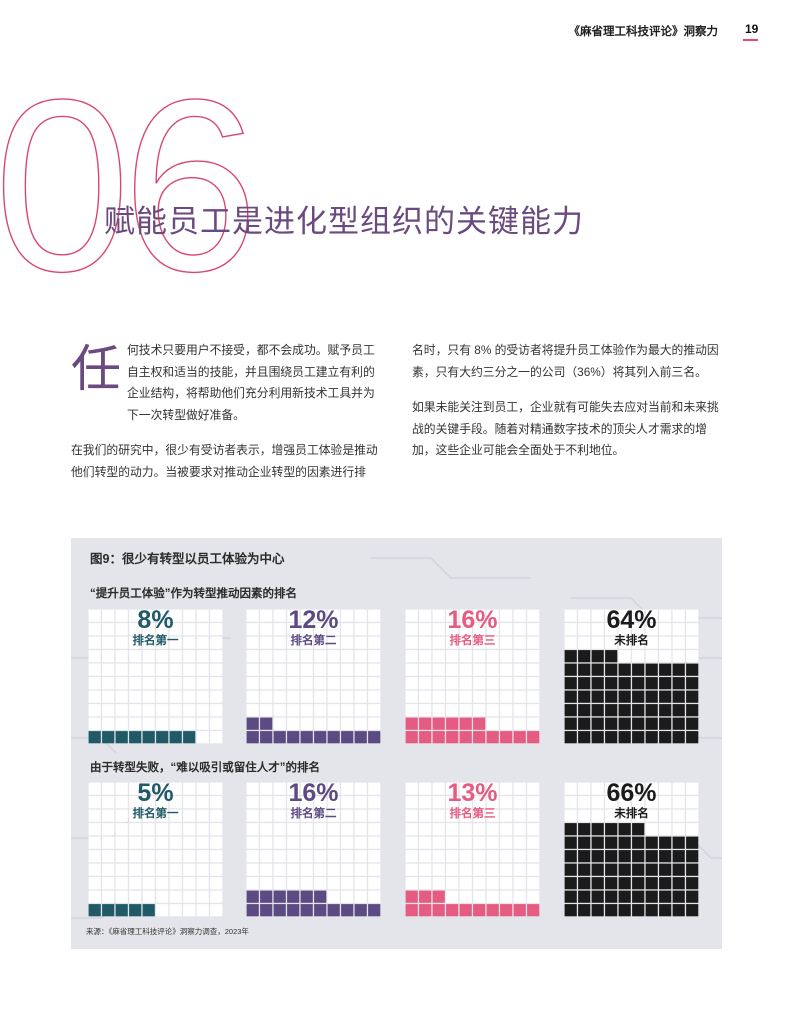  What do you see at coordinates (451, 568) in the screenshot?
I see `circuit-trace` at bounding box center [451, 568].